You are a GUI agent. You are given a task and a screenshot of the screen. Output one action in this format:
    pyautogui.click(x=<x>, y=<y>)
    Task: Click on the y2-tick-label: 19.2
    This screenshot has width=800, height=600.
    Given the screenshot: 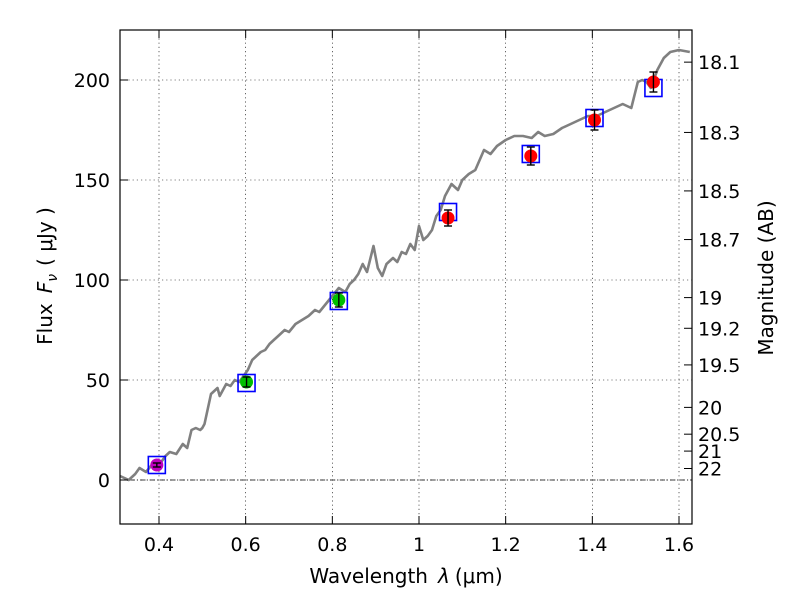 What is the action you would take?
    pyautogui.click(x=719, y=329)
    